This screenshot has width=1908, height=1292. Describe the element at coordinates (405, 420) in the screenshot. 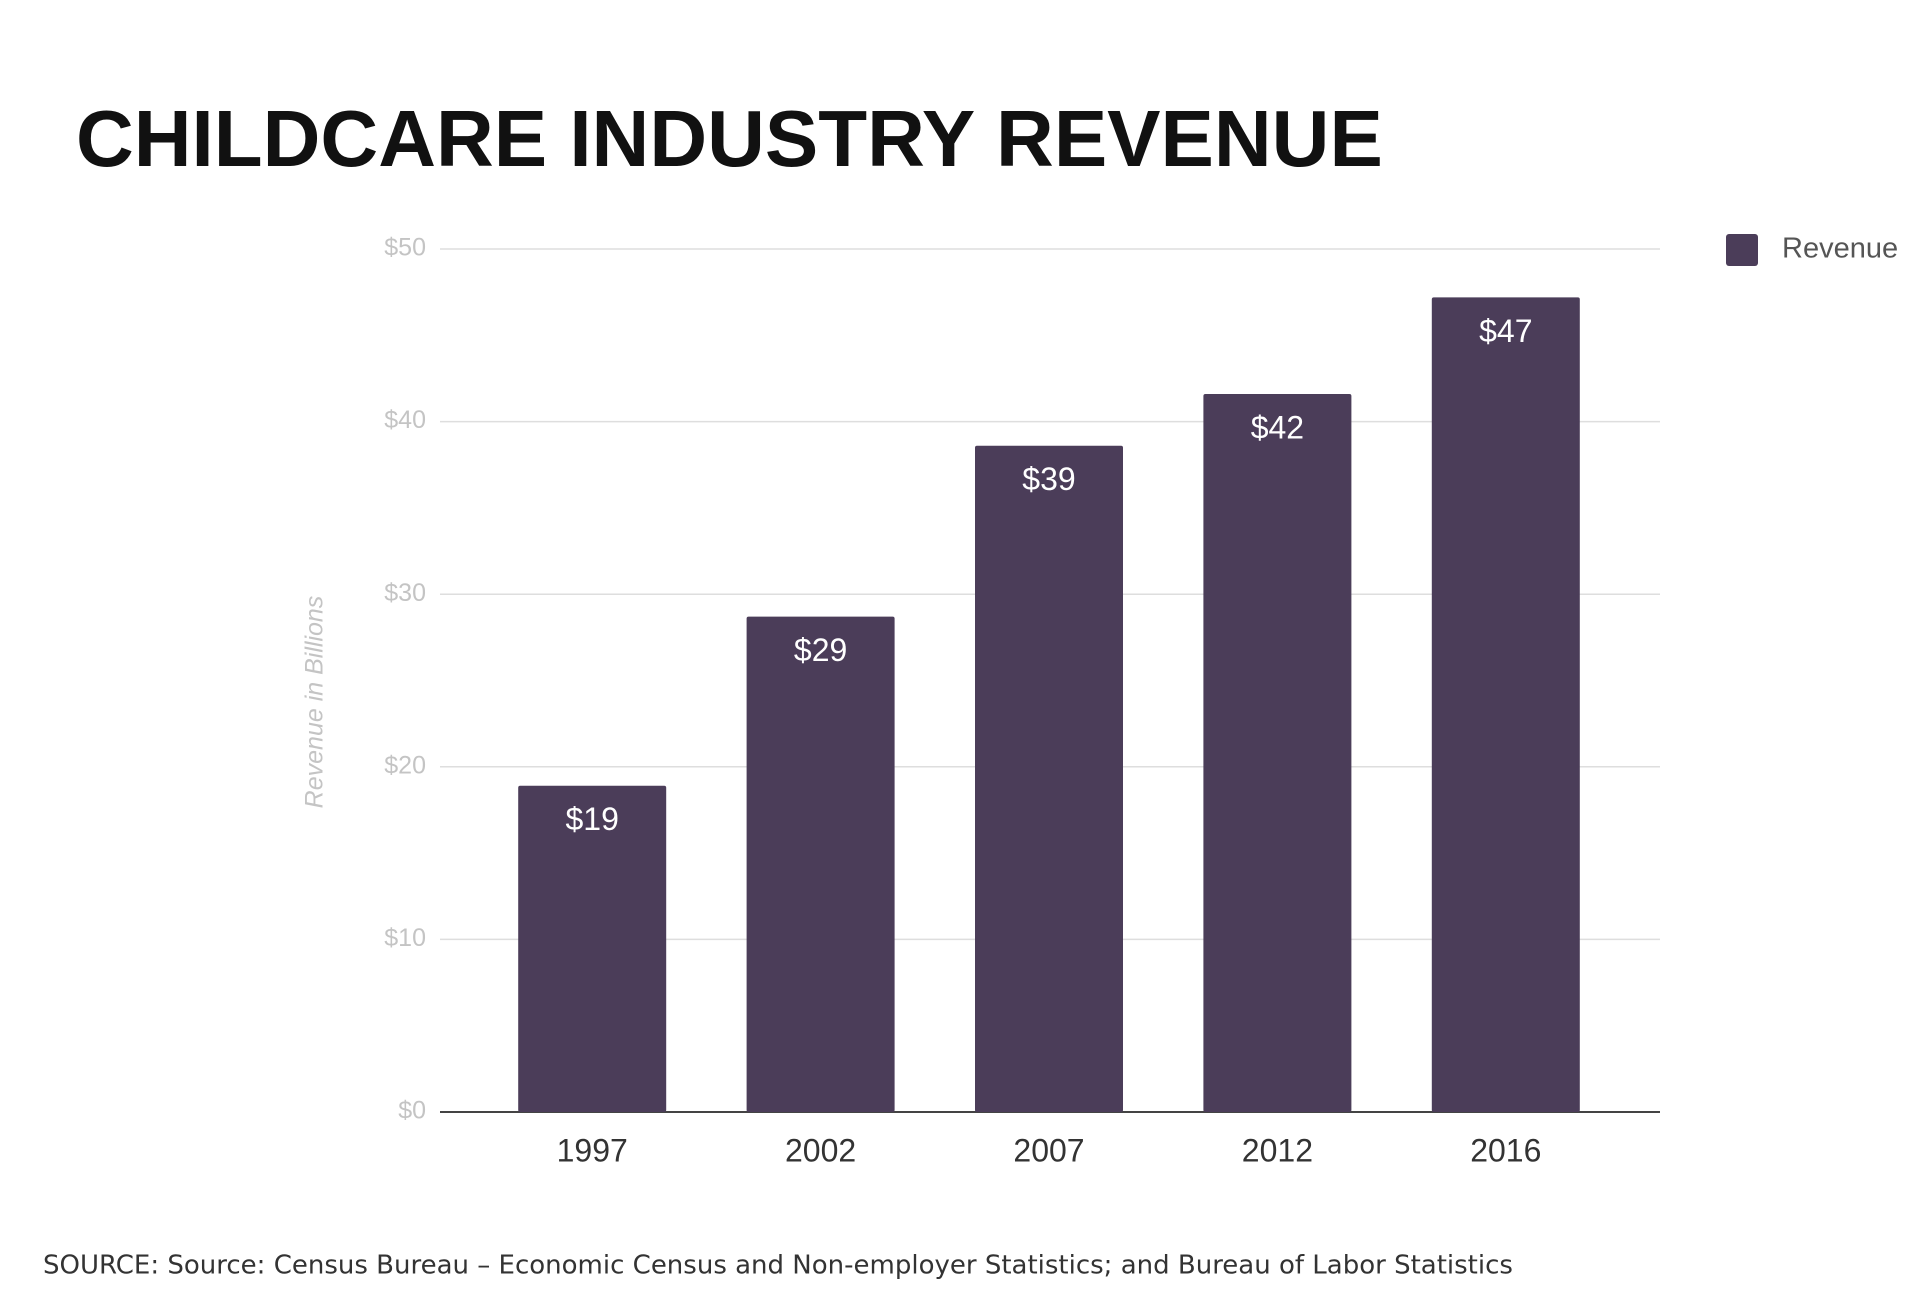

I see `y-tick-label: $40` at that location.